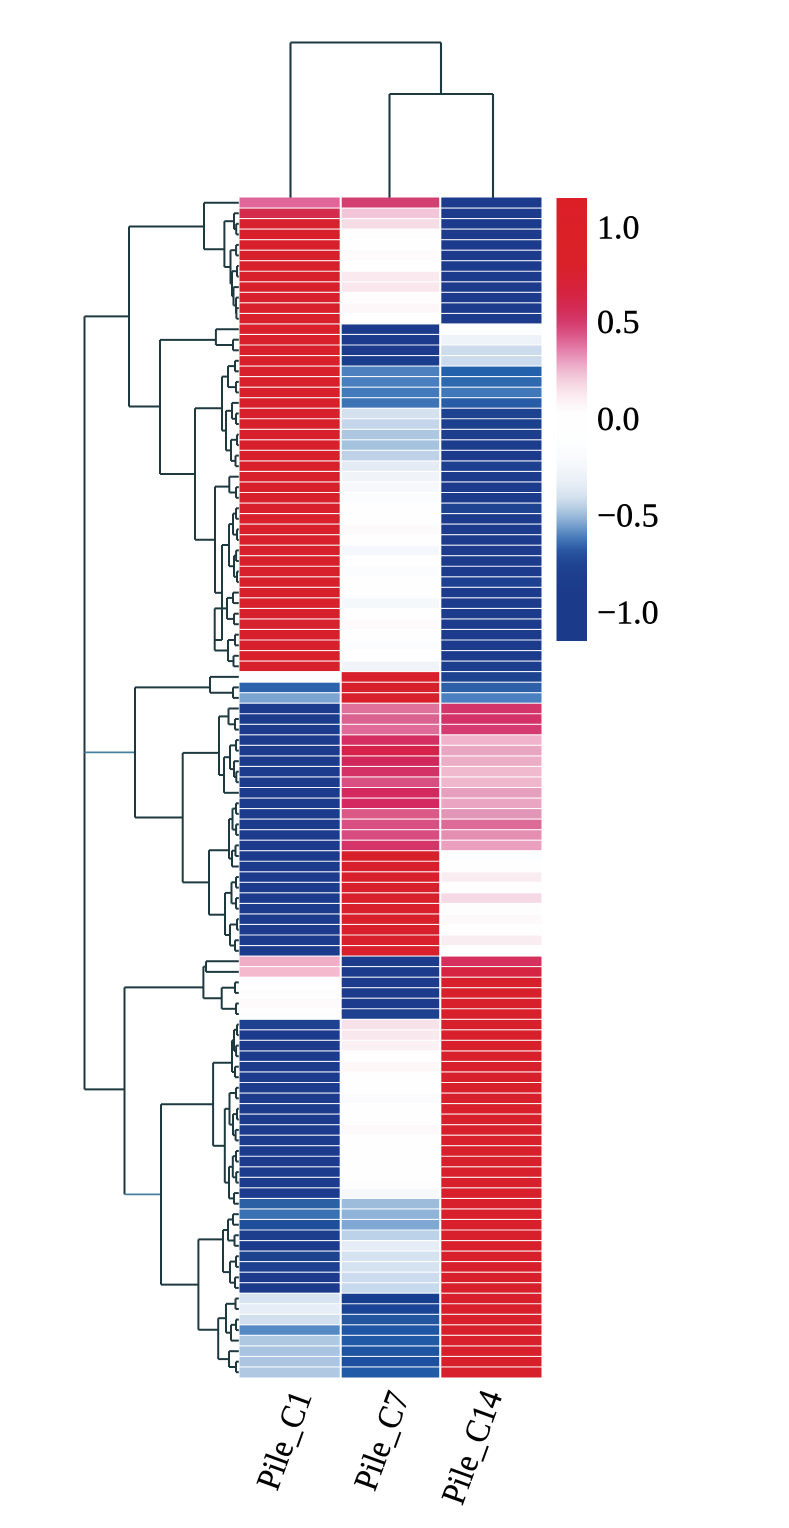 This screenshot has height=1528, width=789. What do you see at coordinates (628, 613) in the screenshot?
I see `svg-text: −1.0` at bounding box center [628, 613].